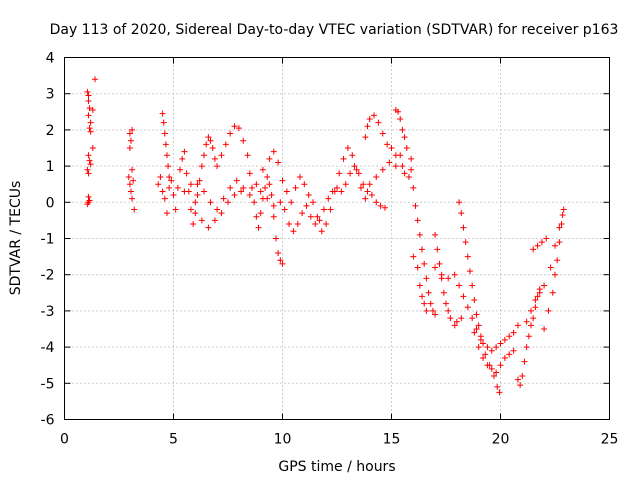  What do you see at coordinates (339, 440) in the screenshot?
I see `x-tick-labels: 0 5 10 15 20 25` at bounding box center [339, 440].